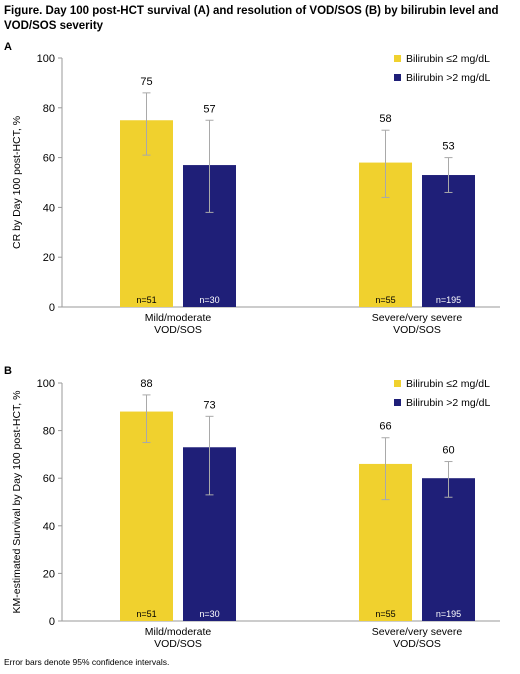 Image resolution: width=520 pixels, height=674 pixels. What do you see at coordinates (146, 384) in the screenshot?
I see `data-label: 88` at bounding box center [146, 384].